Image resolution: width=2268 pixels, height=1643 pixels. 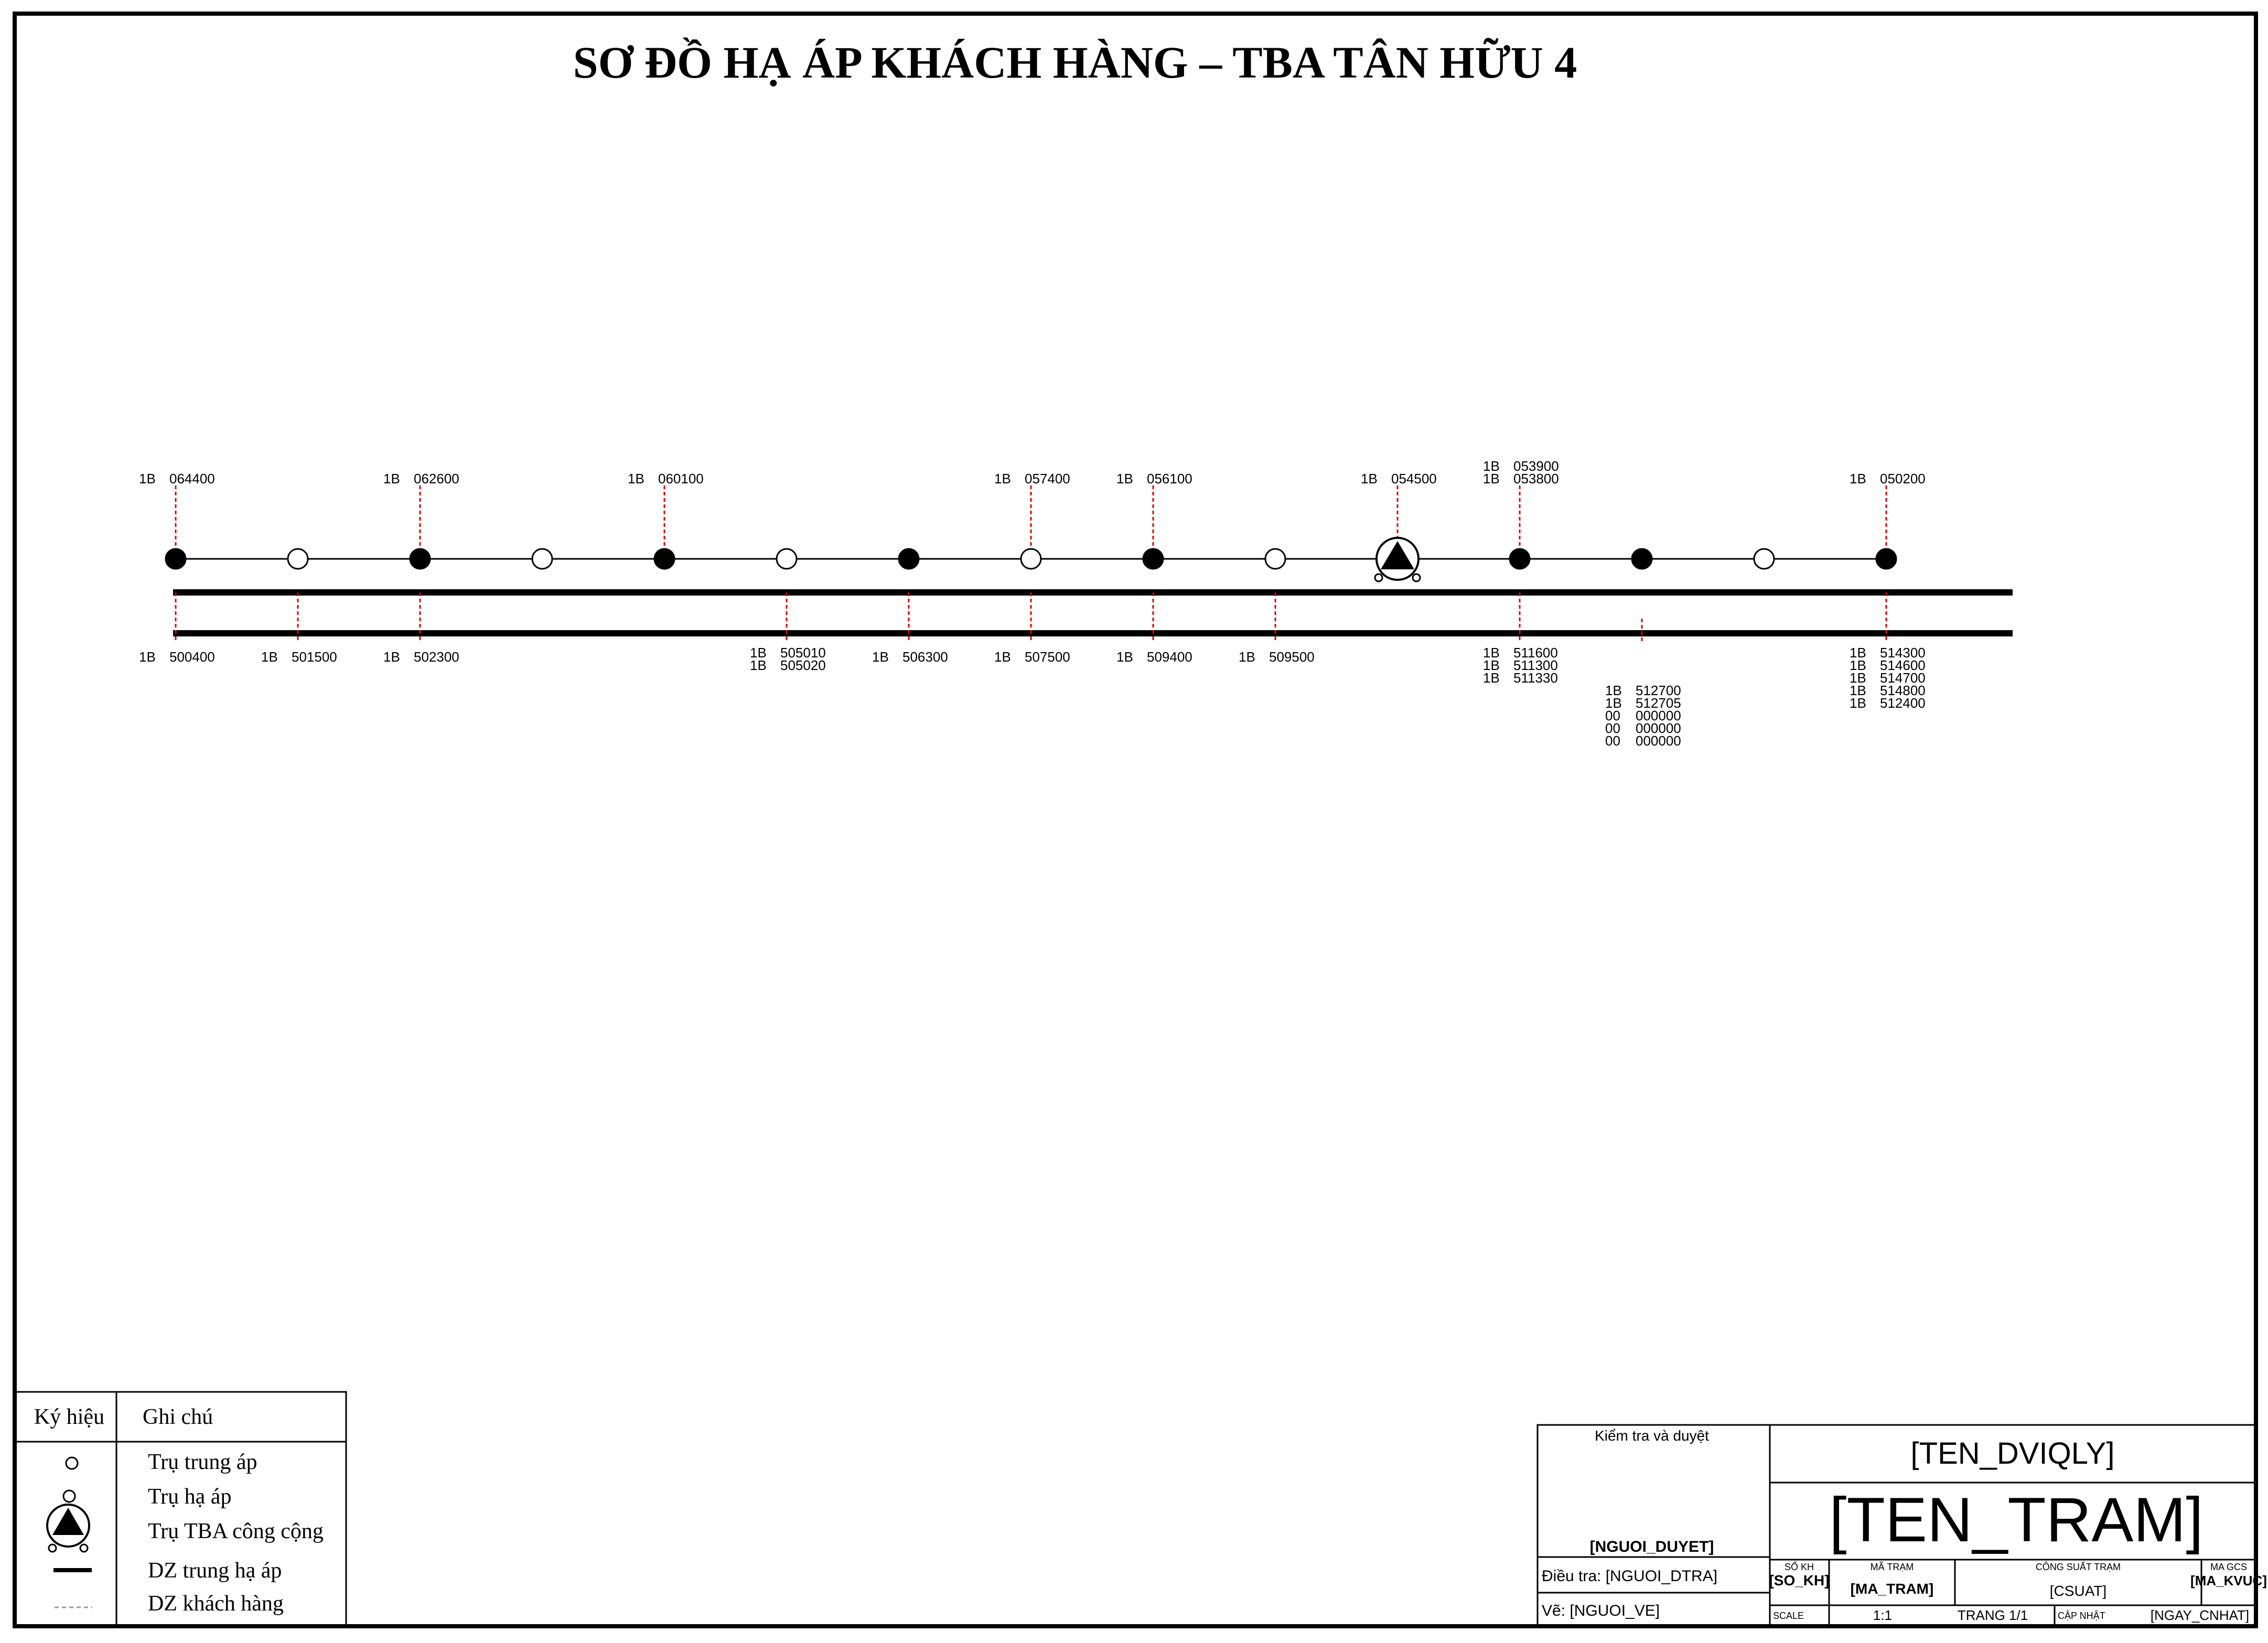 What do you see at coordinates (1658, 690) in the screenshot?
I see `customer-label-bottom-code: 512700` at bounding box center [1658, 690].